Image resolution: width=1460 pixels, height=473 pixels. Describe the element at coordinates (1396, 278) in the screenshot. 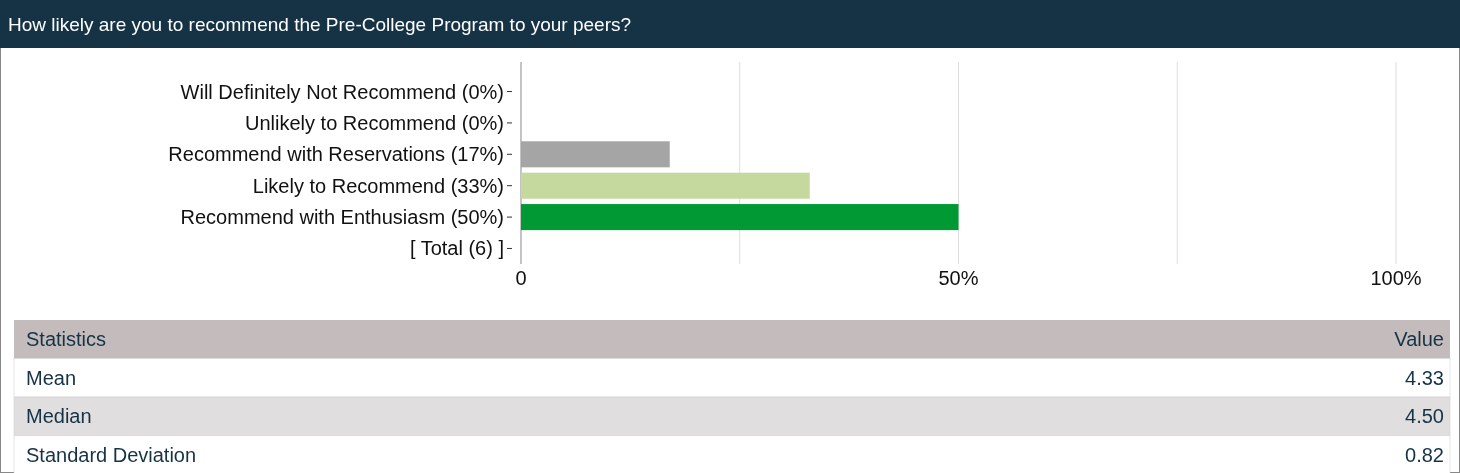

I see `x-tick-label: 100%` at that location.